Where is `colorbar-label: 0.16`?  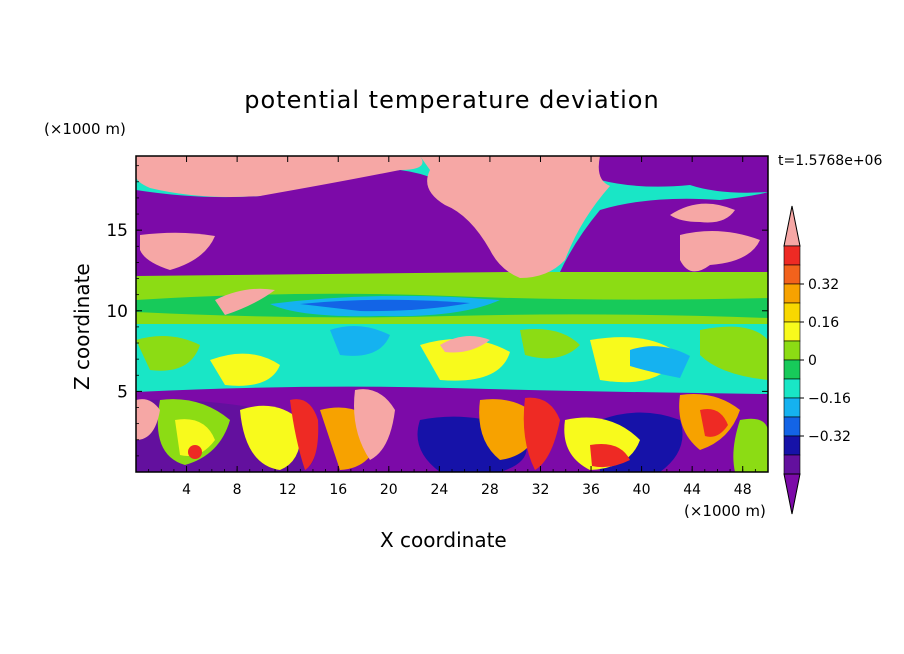
colorbar-label: 0.16 is located at coordinates (823, 323).